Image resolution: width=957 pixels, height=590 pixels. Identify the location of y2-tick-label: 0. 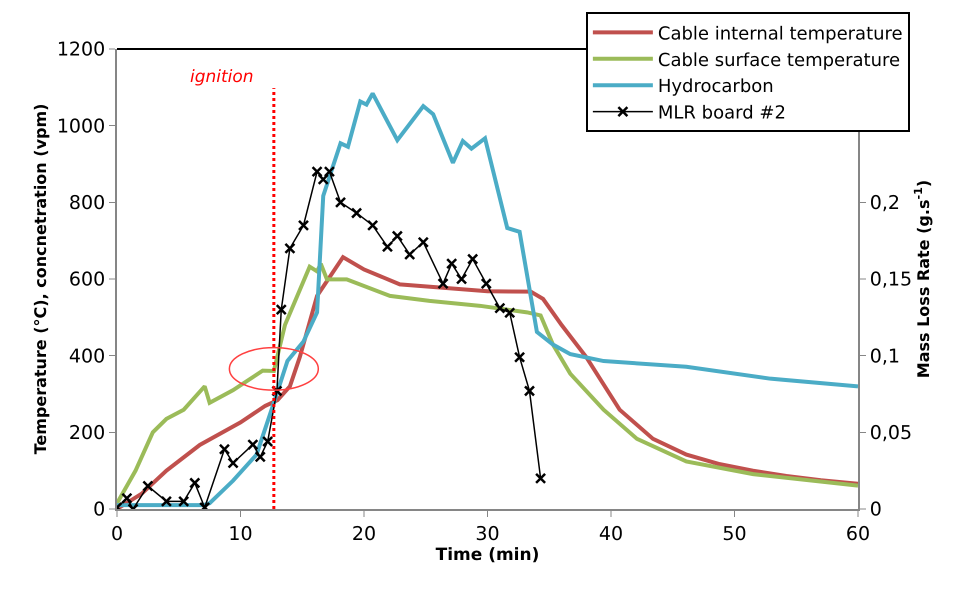
(876, 509).